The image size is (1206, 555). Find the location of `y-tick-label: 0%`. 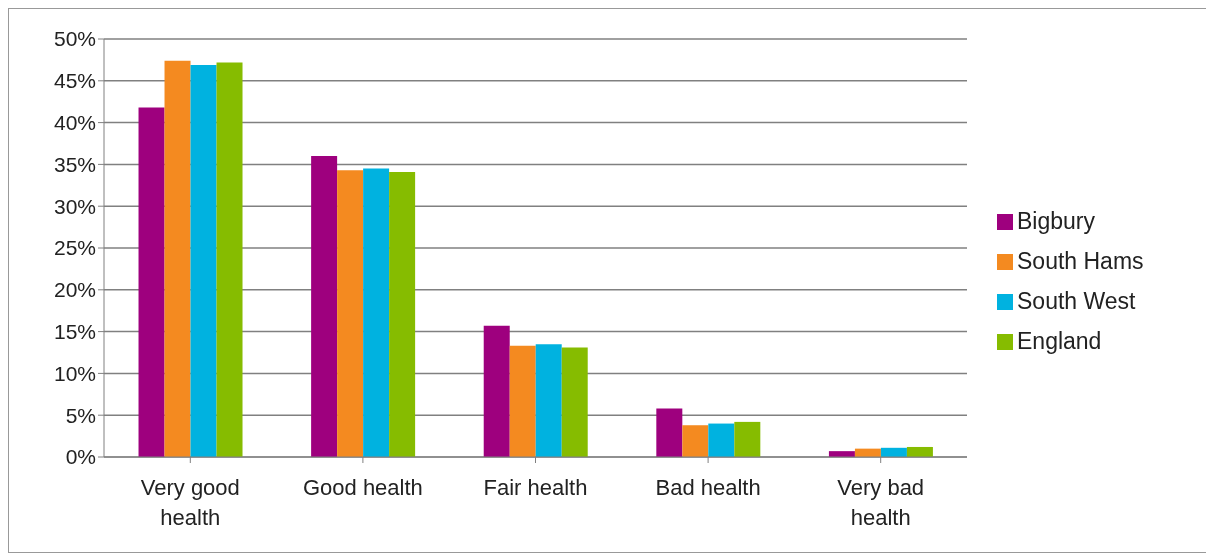

y-tick-label: 0% is located at coordinates (80, 457).